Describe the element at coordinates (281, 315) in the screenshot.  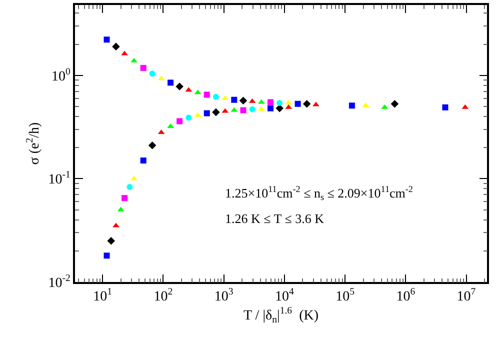
I see `x-axis-title: T / |δ$_{n}$|$^{1.6}$ (K)` at that location.